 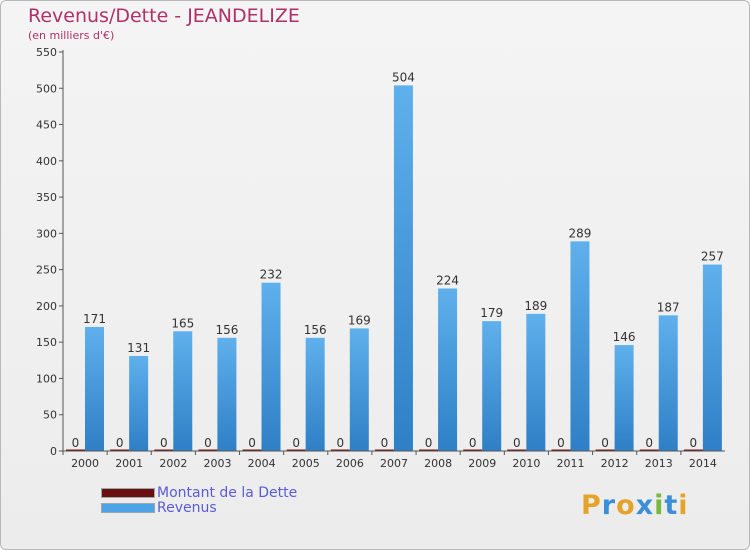 What do you see at coordinates (128, 493) in the screenshot?
I see `legend-swatch-dette` at bounding box center [128, 493].